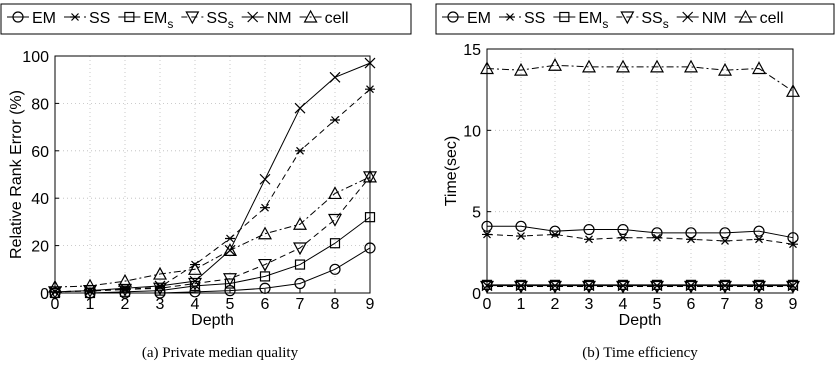 The image size is (836, 376). I want to click on series-line-ss, so click(640, 239).